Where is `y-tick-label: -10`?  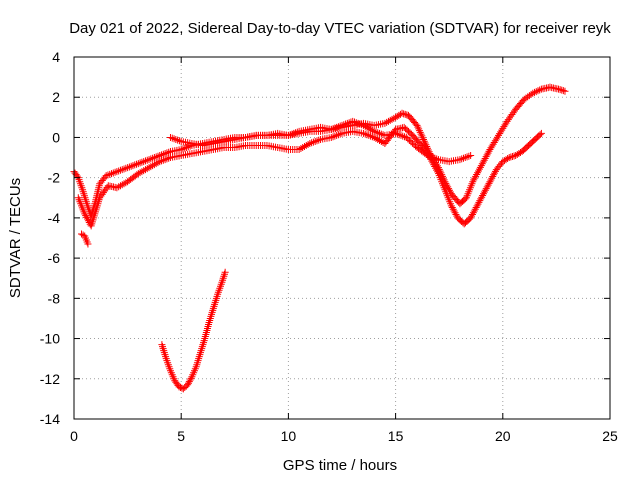 y-tick-label: -10 is located at coordinates (50, 339).